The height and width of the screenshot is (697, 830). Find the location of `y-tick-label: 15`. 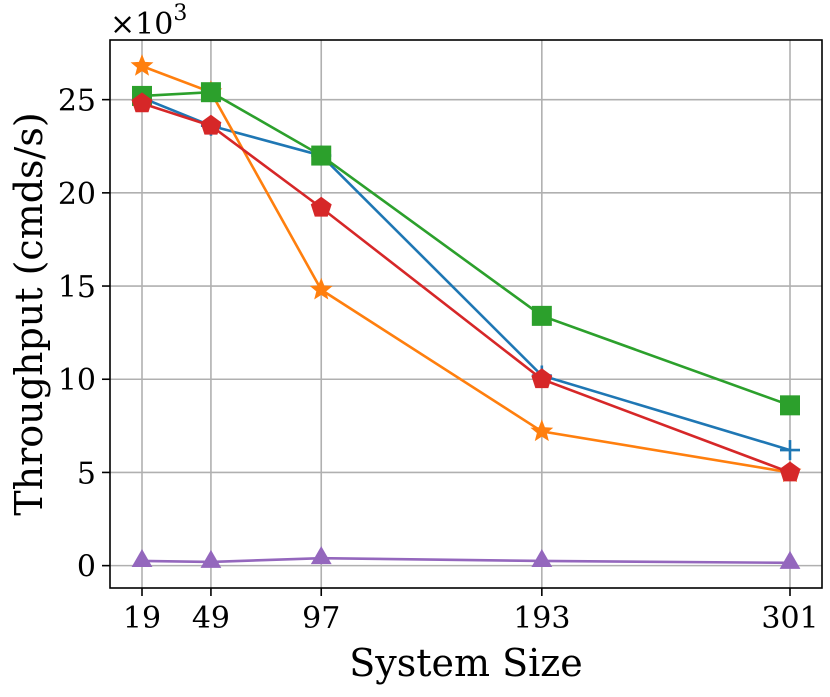

y-tick-label: 15 is located at coordinates (77, 287).